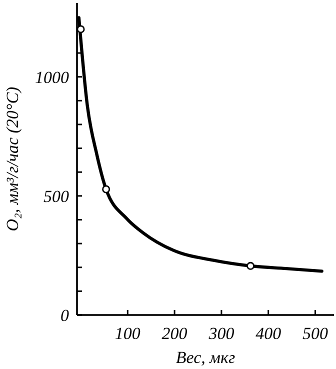  Describe the element at coordinates (12, 159) in the screenshot. I see `y-axis-title: O₂, мм³/г/час (20°C)` at that location.